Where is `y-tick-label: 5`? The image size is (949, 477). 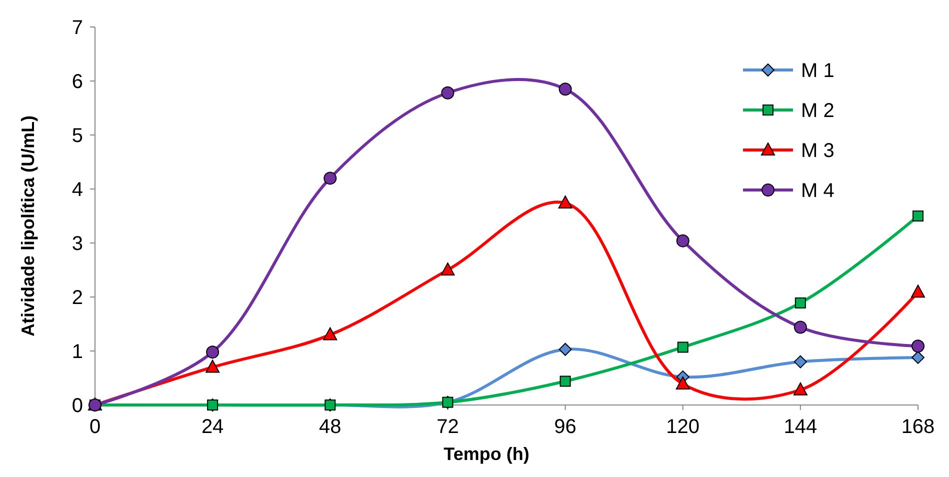
y-tick-label: 5 is located at coordinates (77, 136).